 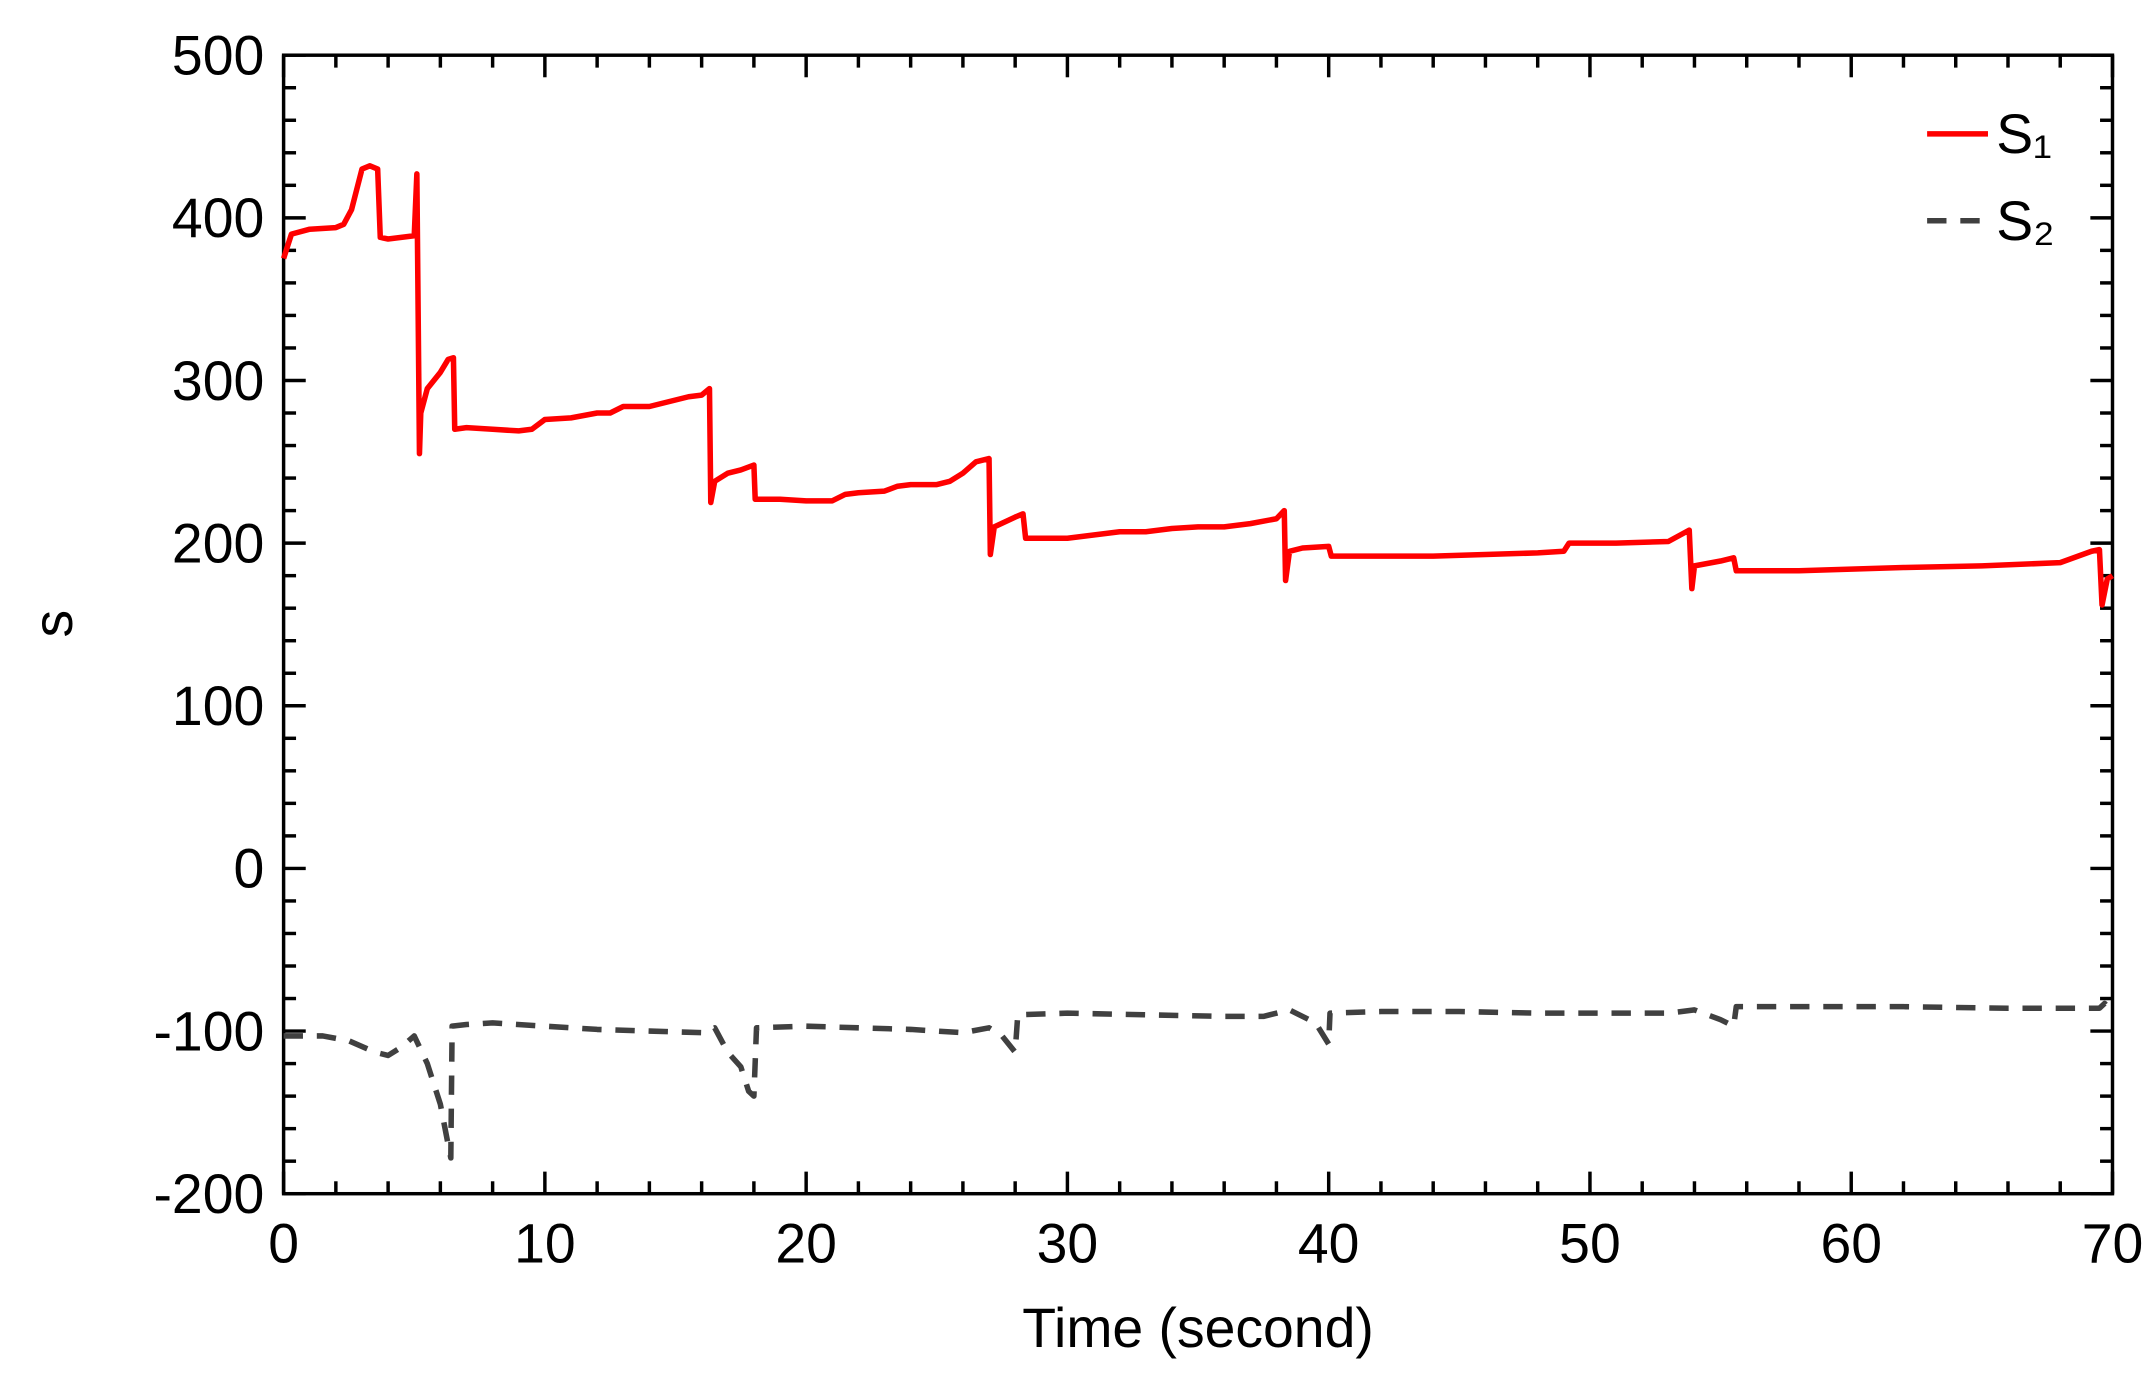 I want to click on x-axis-label: Time (second), so click(x=1197, y=1328).